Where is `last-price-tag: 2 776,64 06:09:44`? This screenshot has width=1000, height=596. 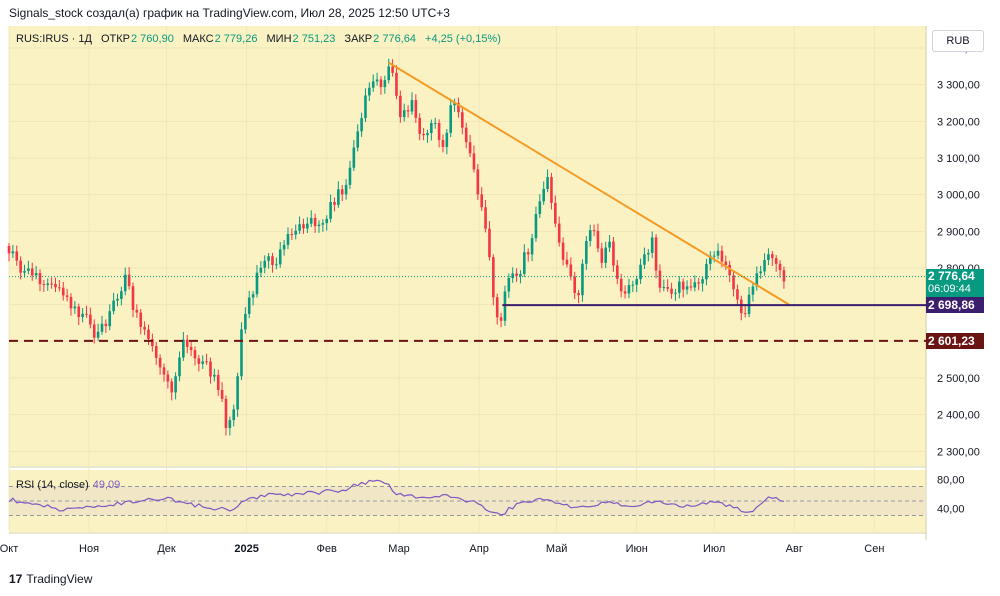
last-price-tag: 2 776,64 06:09:44 is located at coordinates (955, 282).